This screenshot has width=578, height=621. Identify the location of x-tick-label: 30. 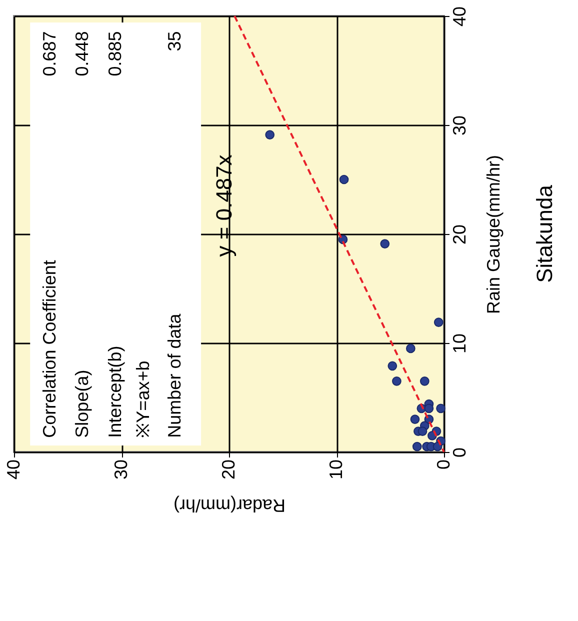
(121, 470).